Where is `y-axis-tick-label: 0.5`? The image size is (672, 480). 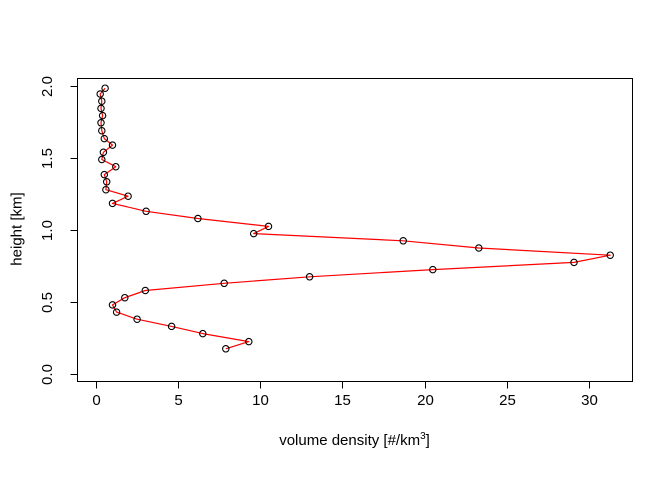
y-axis-tick-label: 0.5 is located at coordinates (47, 302).